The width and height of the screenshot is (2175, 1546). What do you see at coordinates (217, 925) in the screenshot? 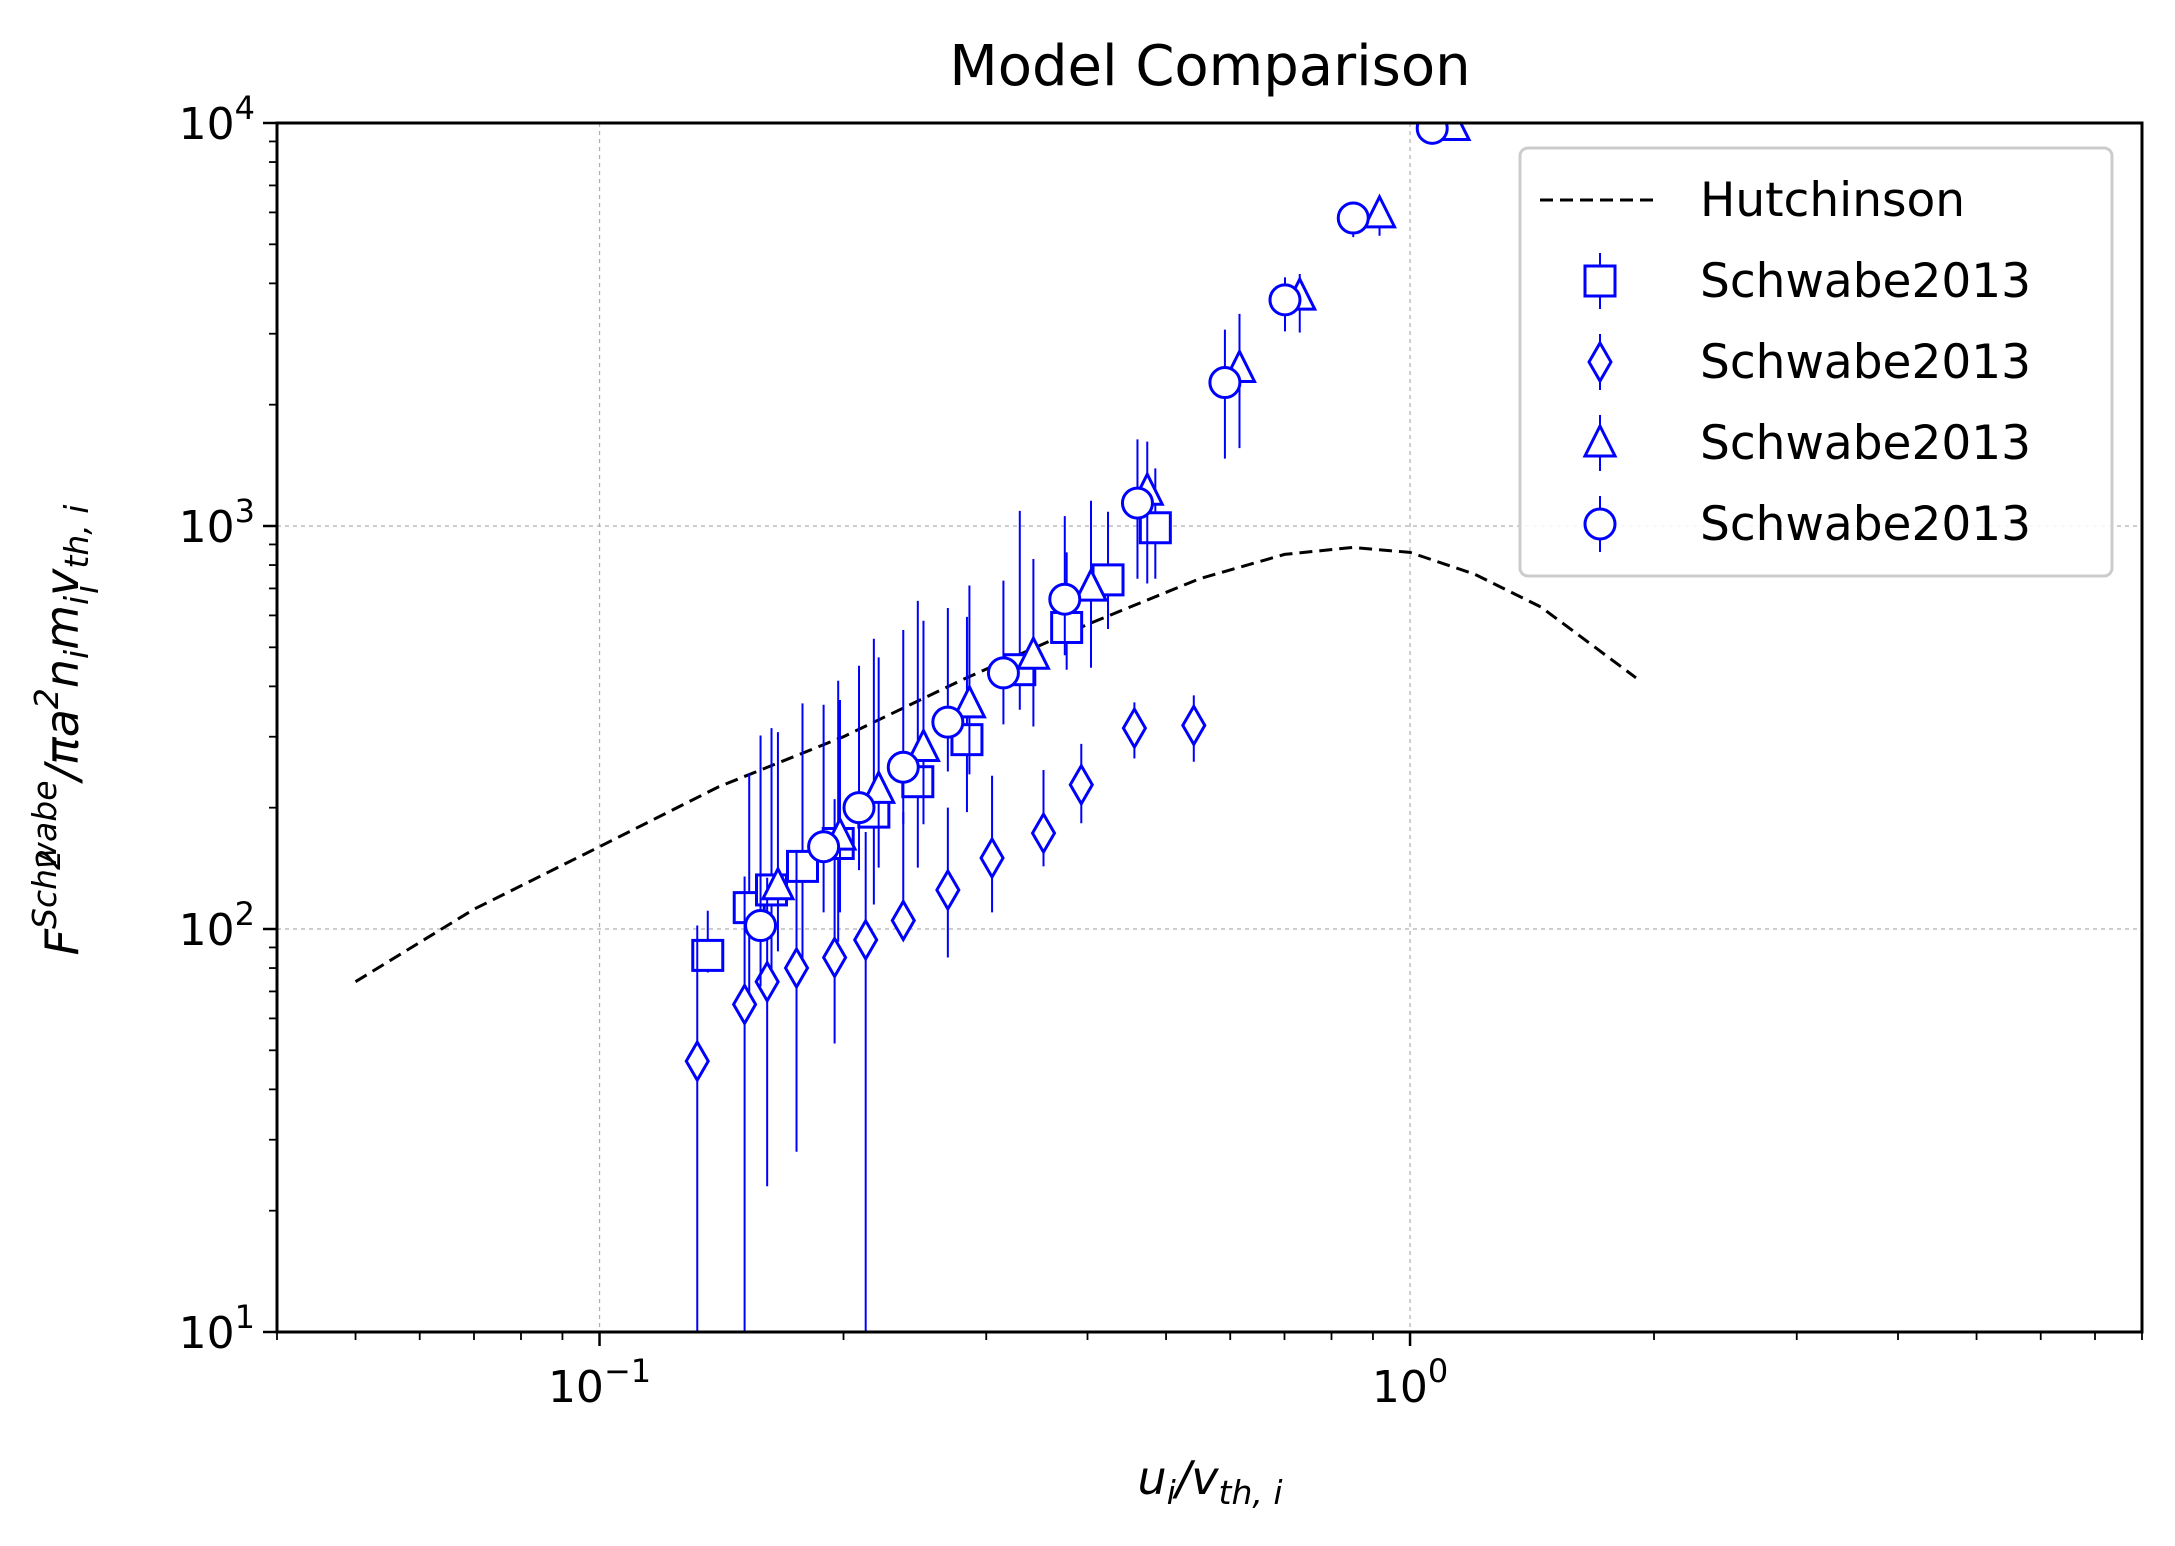
I see `y-tick-label: 10²` at bounding box center [217, 925].